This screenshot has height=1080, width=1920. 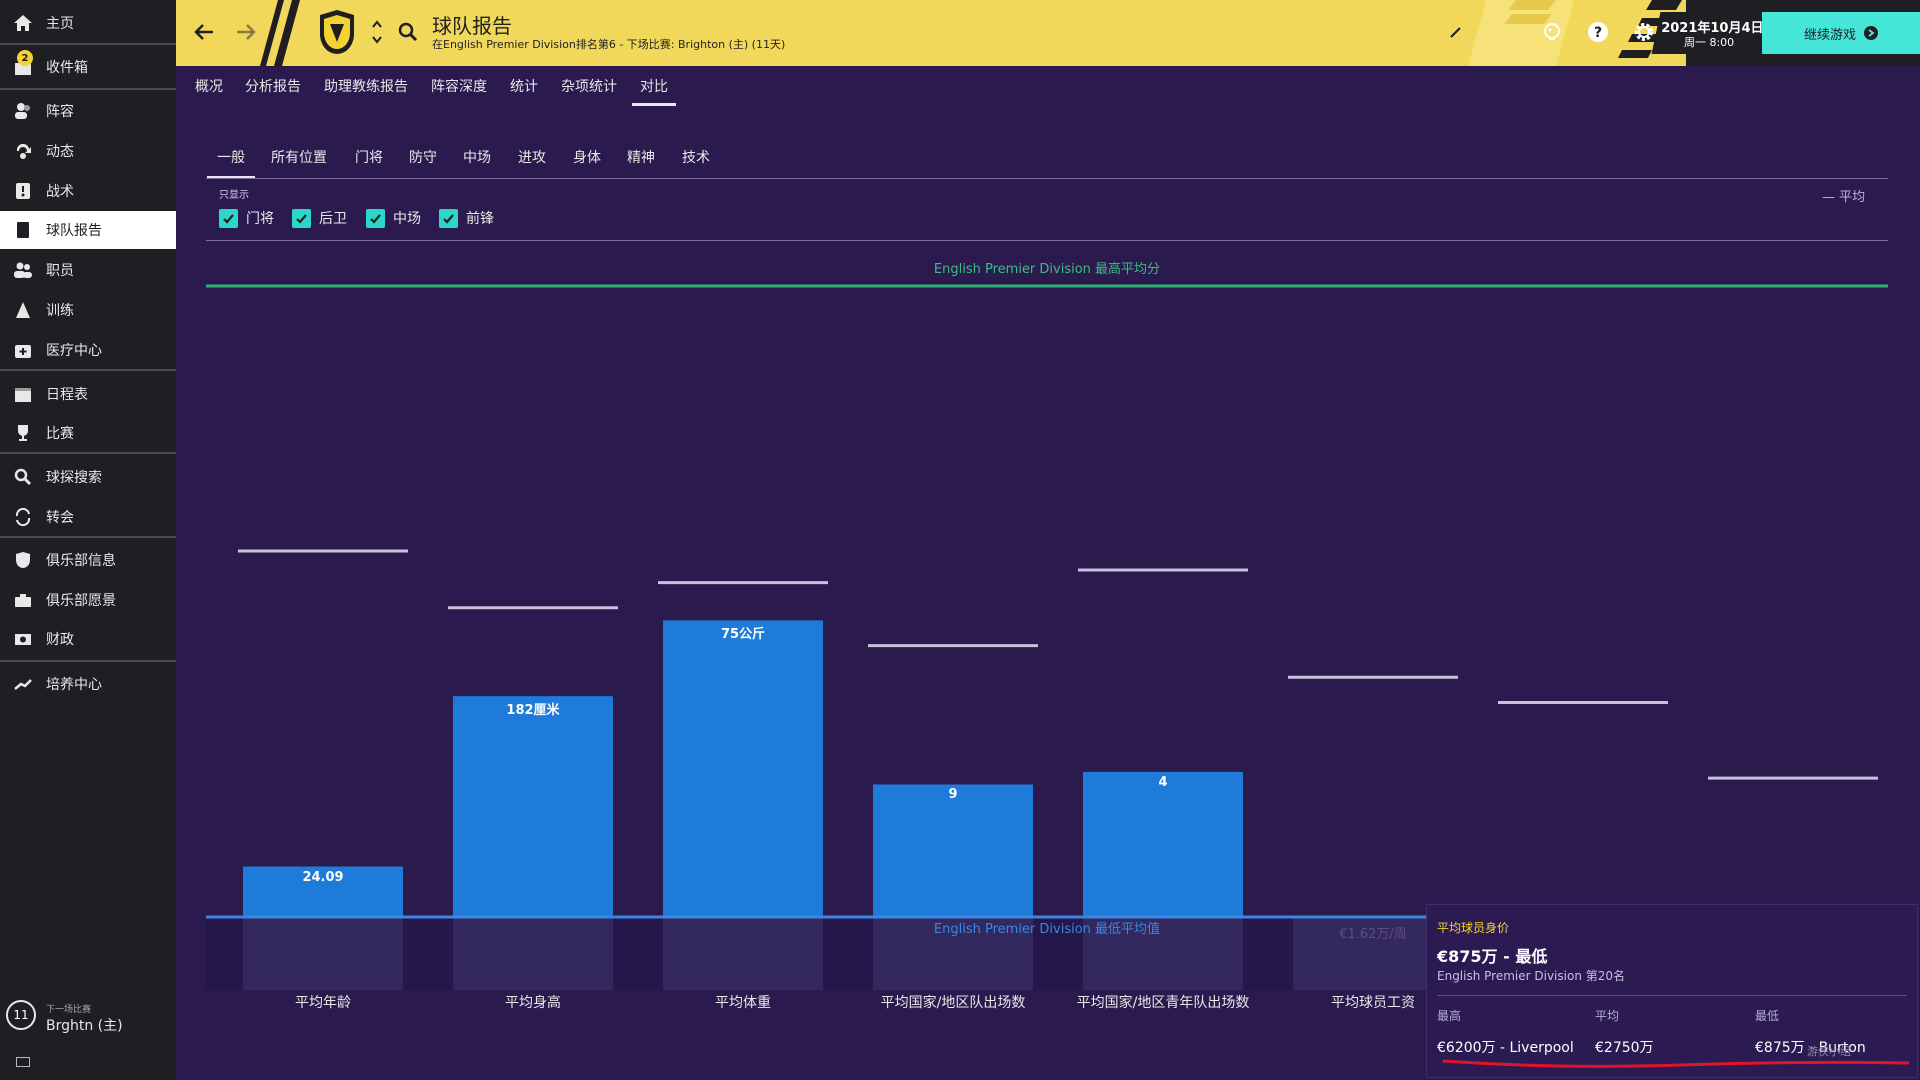 What do you see at coordinates (23, 67) in the screenshot?
I see `inbox-icon` at bounding box center [23, 67].